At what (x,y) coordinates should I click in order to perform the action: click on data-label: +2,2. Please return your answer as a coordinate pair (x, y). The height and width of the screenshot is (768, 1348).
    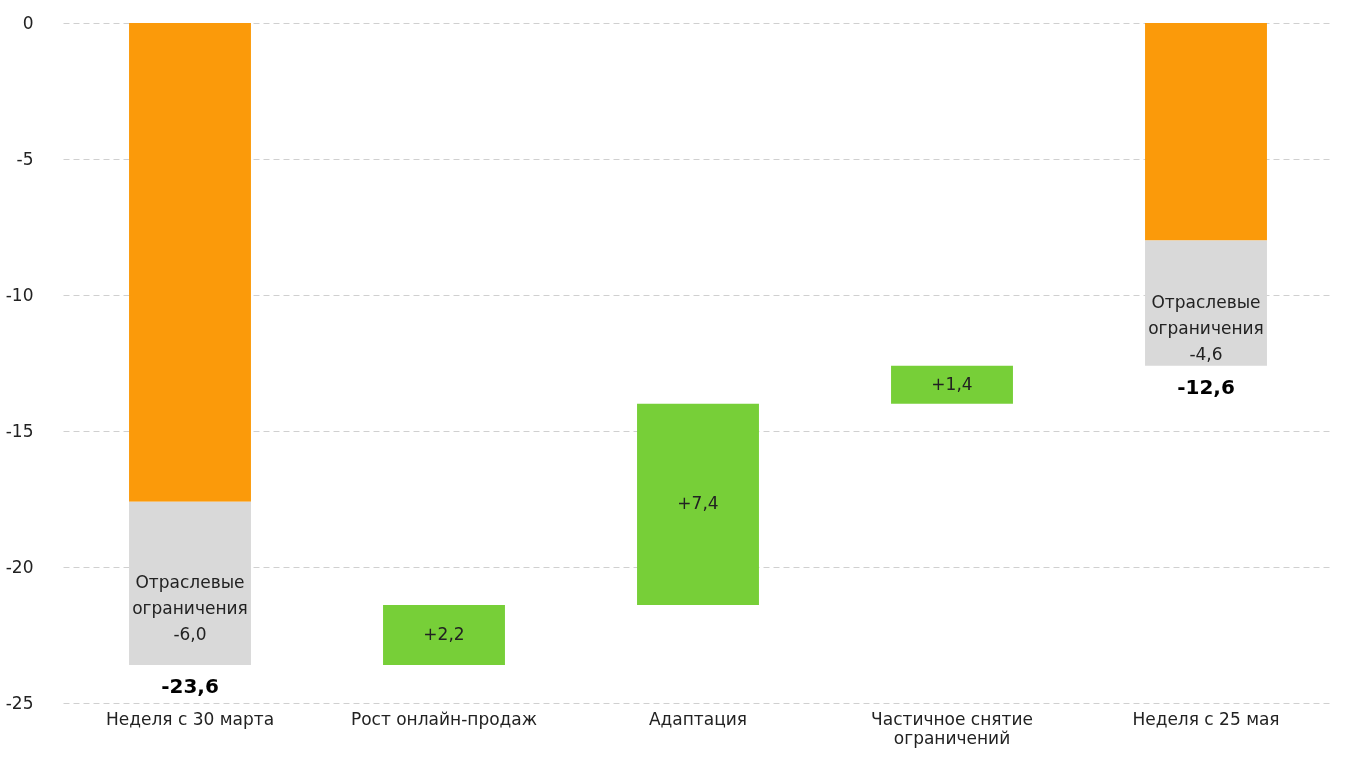
    Looking at the image, I should click on (444, 634).